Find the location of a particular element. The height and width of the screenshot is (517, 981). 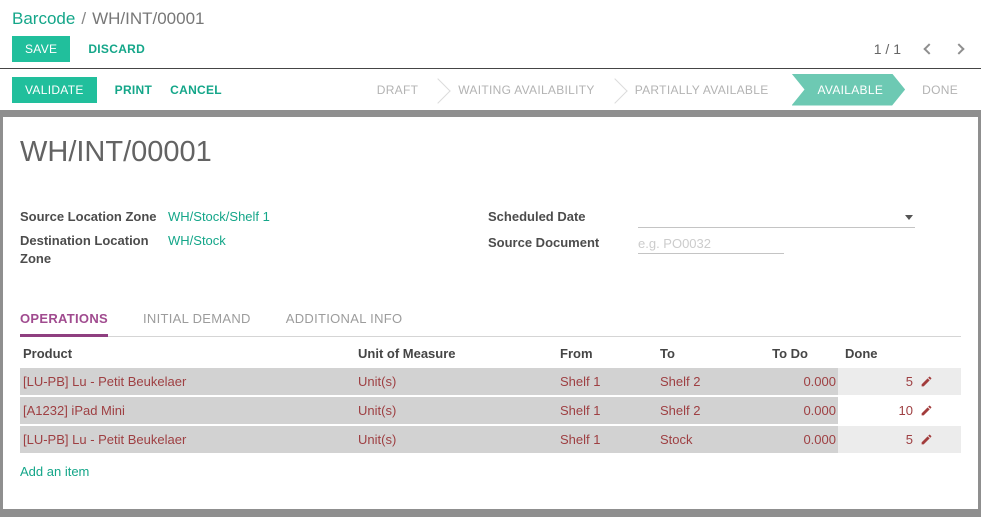

cell-done: 10 is located at coordinates (899, 410).